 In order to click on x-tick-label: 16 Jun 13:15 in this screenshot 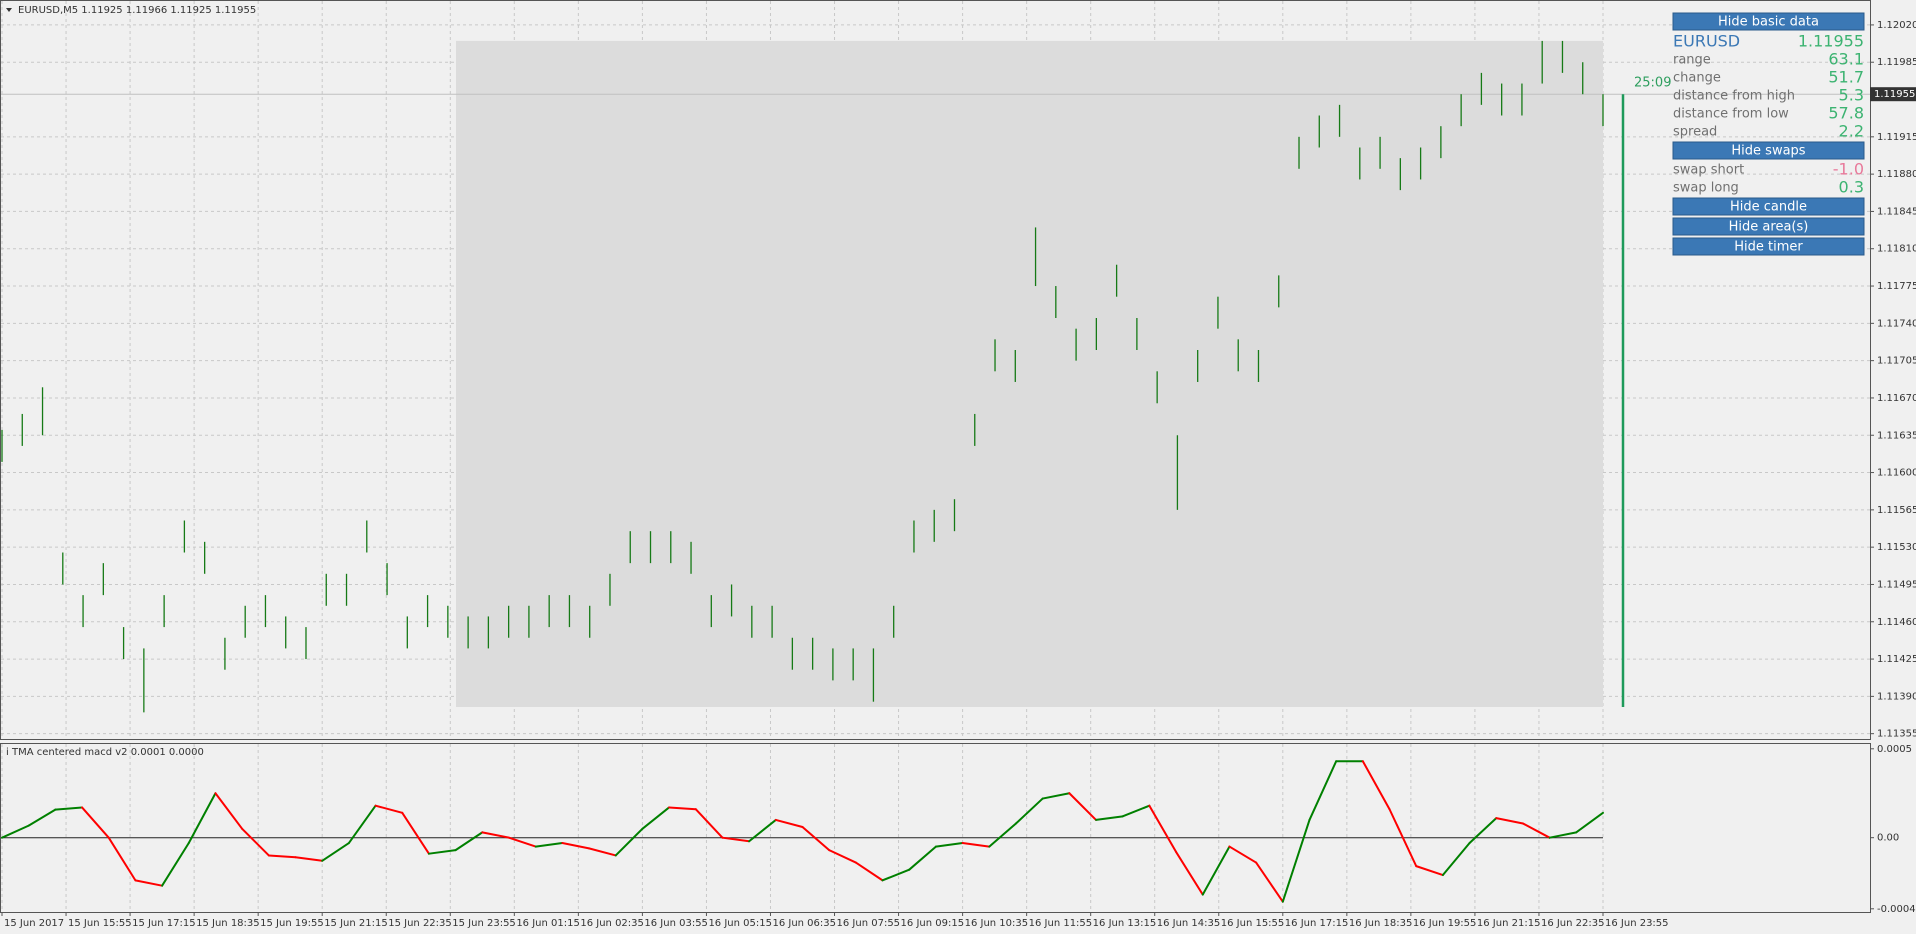, I will do `click(1125, 923)`.